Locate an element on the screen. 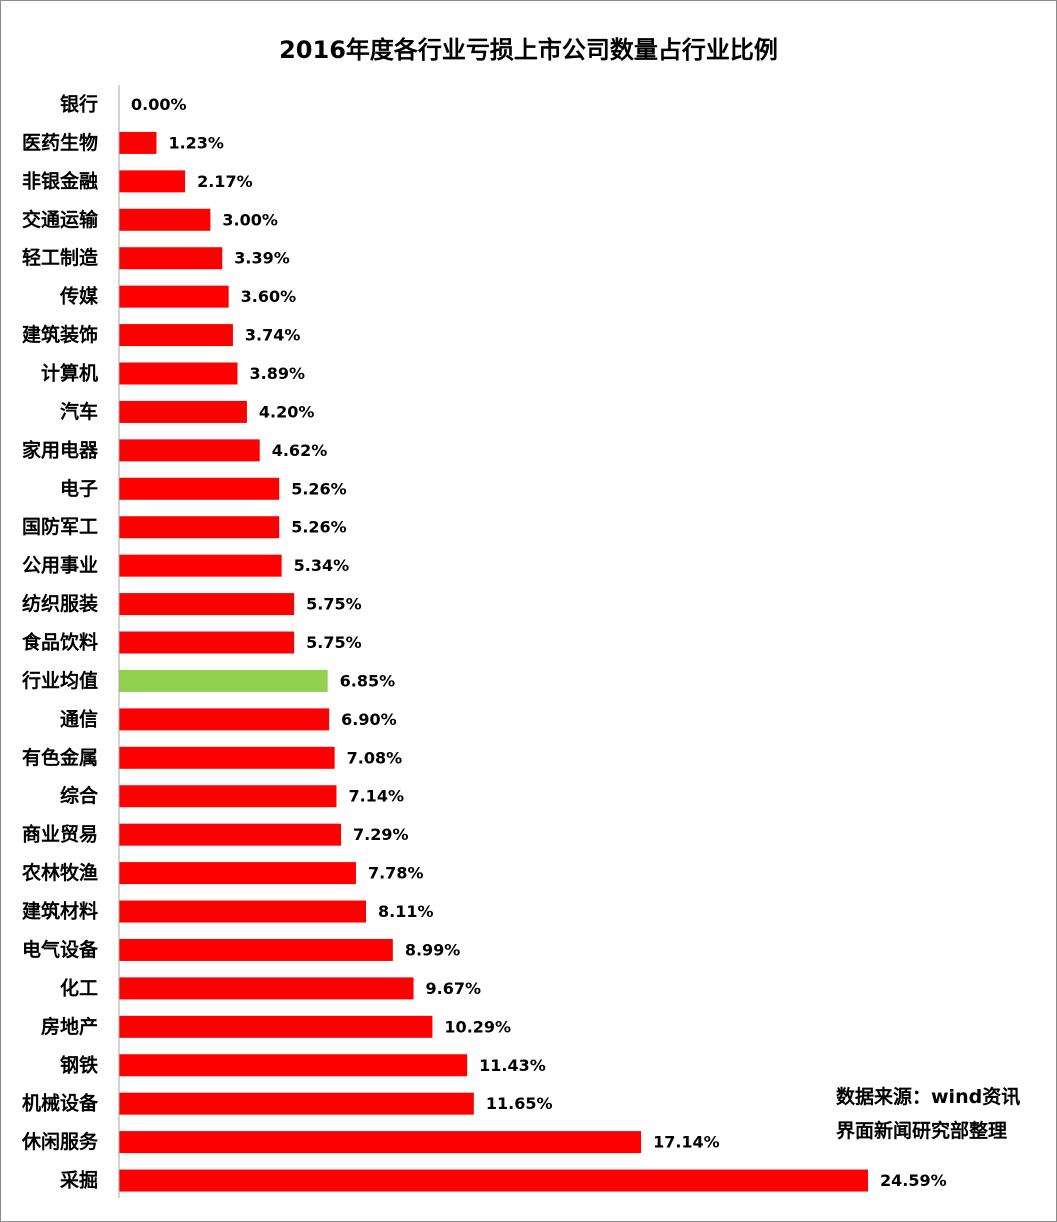  category-label: 汽车 is located at coordinates (79, 411).